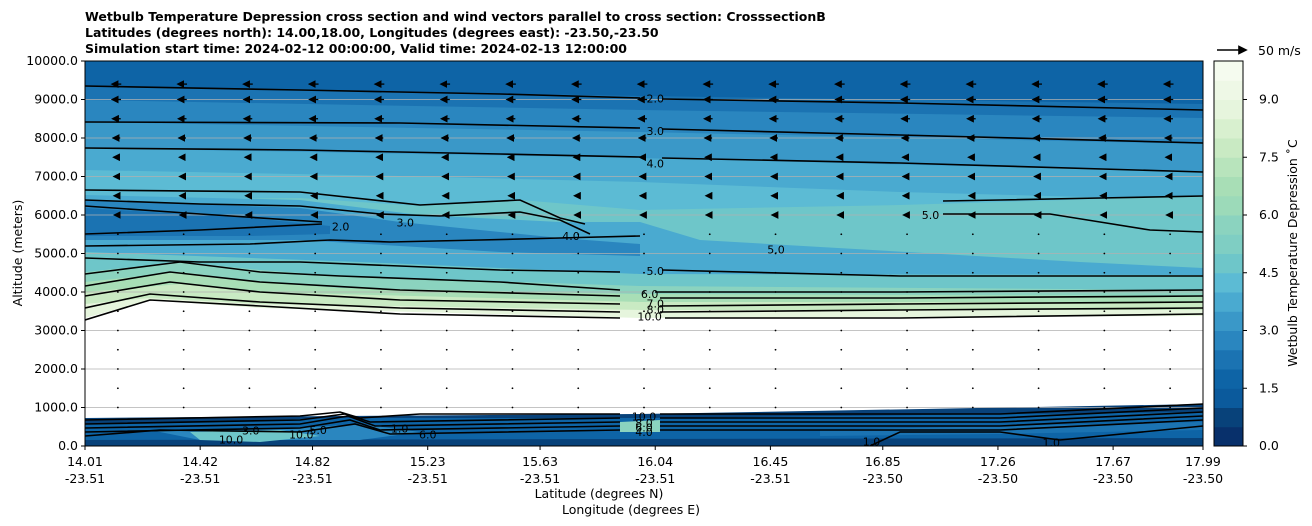 This screenshot has height=526, width=1312. Describe the element at coordinates (56, 291) in the screenshot. I see `y-tick-label: 4000.0` at that location.